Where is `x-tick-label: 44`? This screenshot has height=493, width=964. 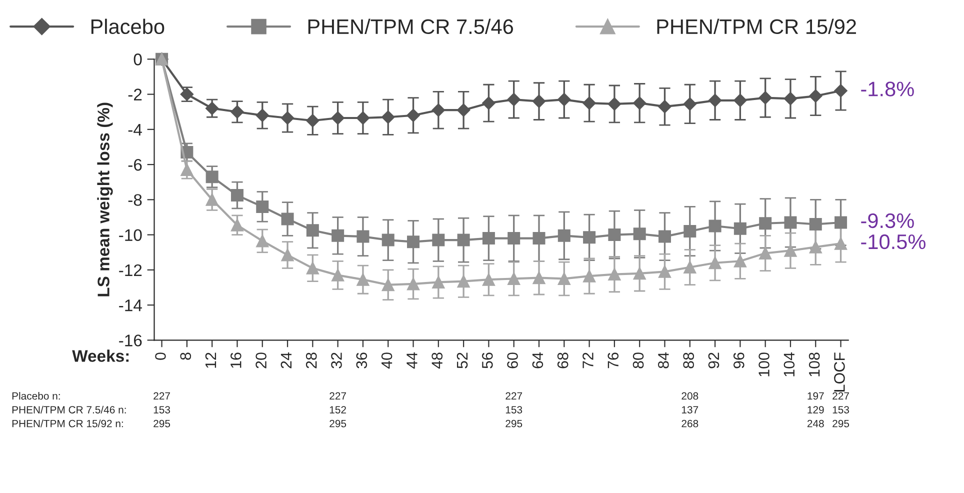
x-tick-label: 44 is located at coordinates (412, 360).